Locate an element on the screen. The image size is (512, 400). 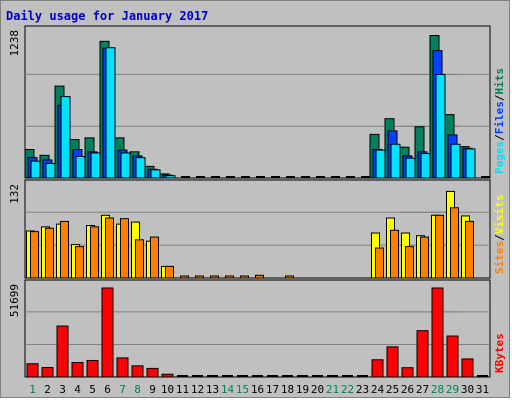
day-label: 22 is located at coordinates (347, 389).